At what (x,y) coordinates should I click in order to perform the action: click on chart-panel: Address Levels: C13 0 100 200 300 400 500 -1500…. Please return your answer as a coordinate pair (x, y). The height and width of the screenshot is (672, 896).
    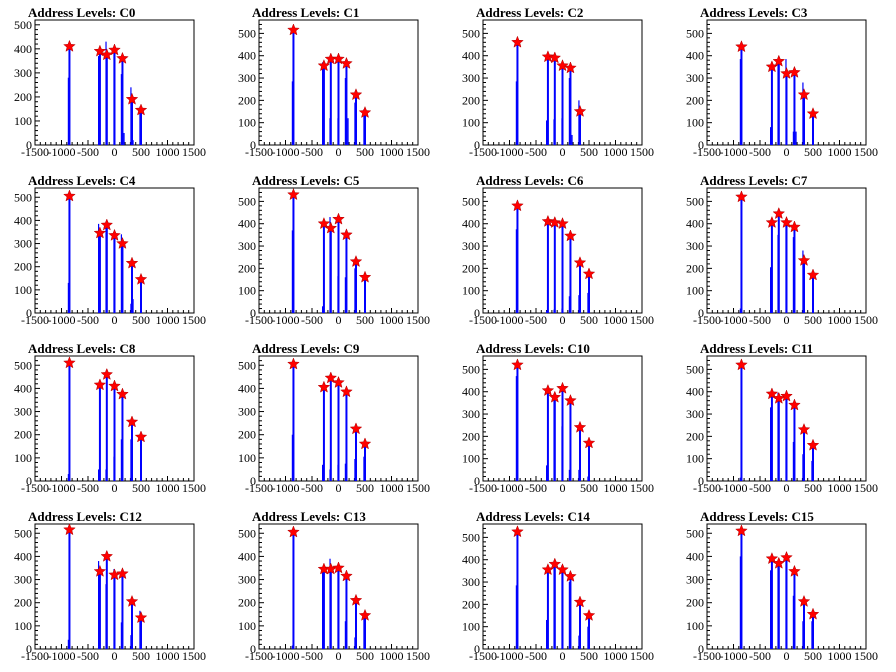
    Looking at the image, I should click on (336, 588).